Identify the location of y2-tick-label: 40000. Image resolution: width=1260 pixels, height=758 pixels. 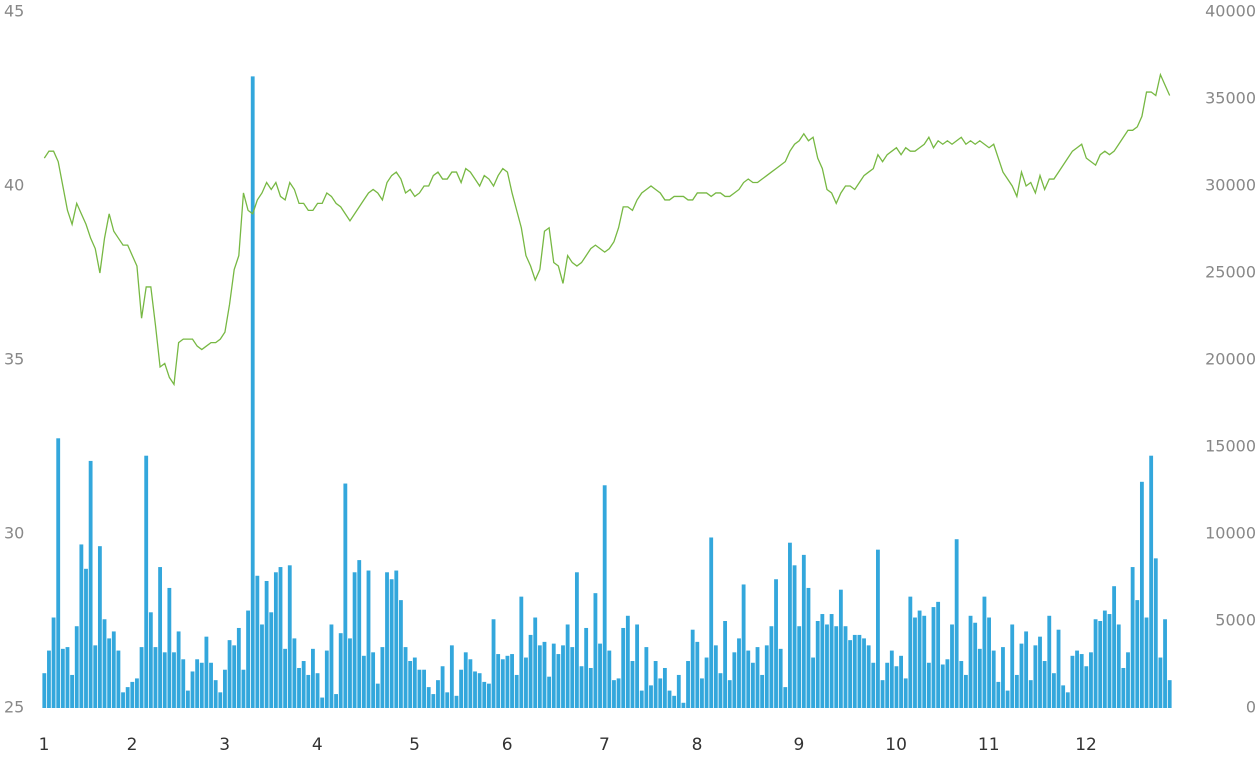
(1230, 11).